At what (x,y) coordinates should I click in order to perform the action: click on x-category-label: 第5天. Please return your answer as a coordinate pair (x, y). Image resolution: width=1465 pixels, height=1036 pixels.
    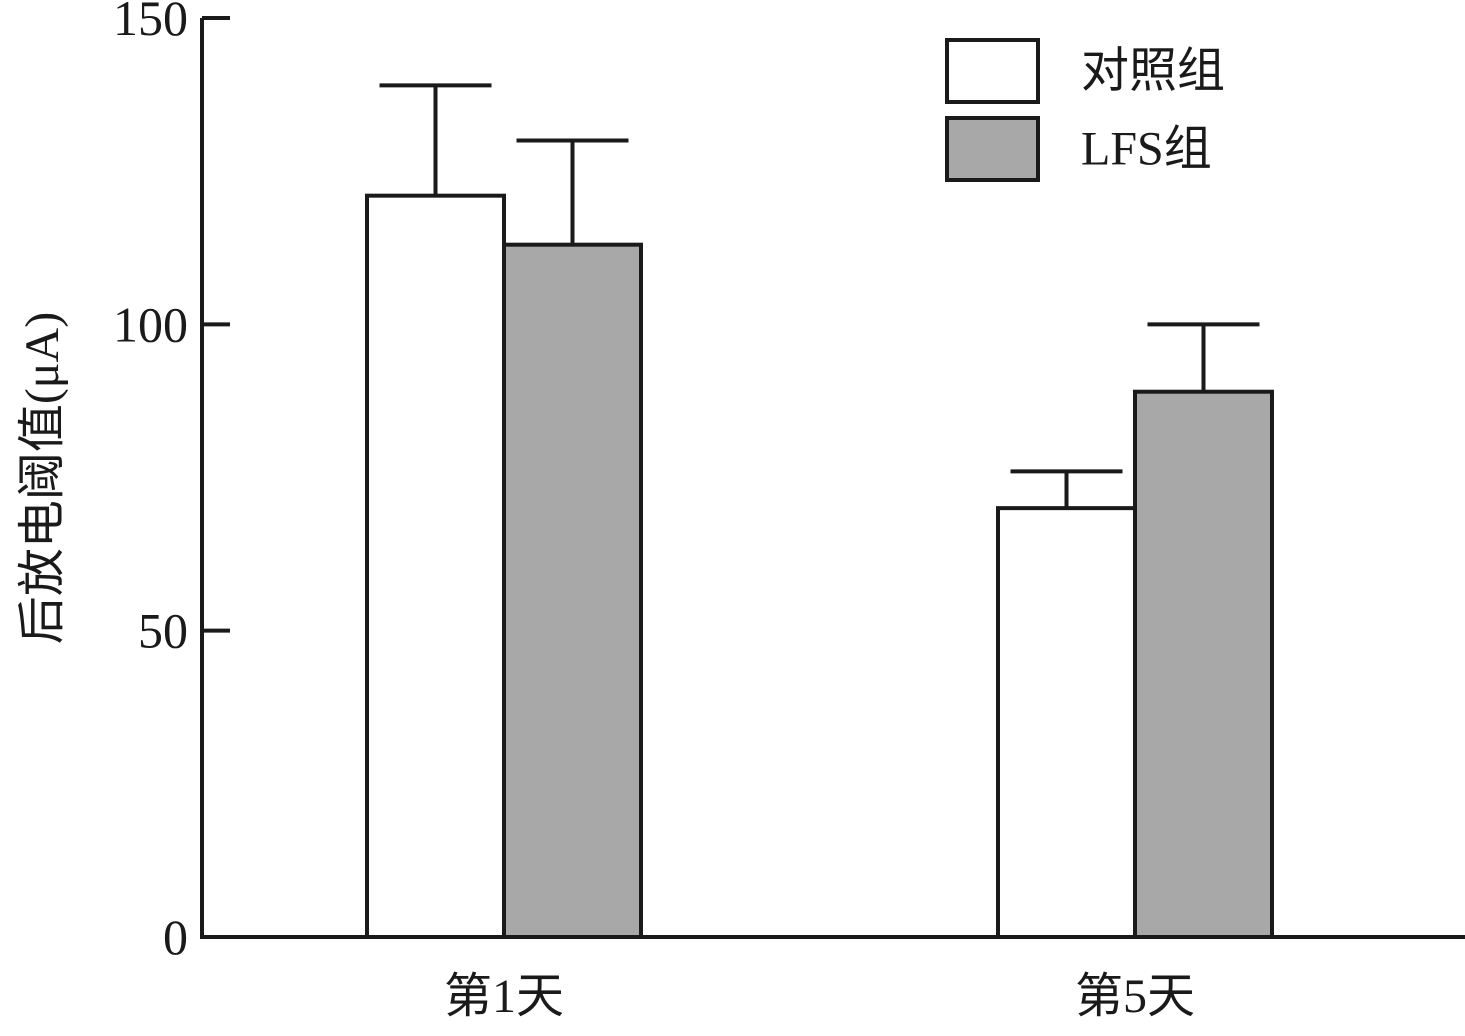
    Looking at the image, I should click on (1135, 996).